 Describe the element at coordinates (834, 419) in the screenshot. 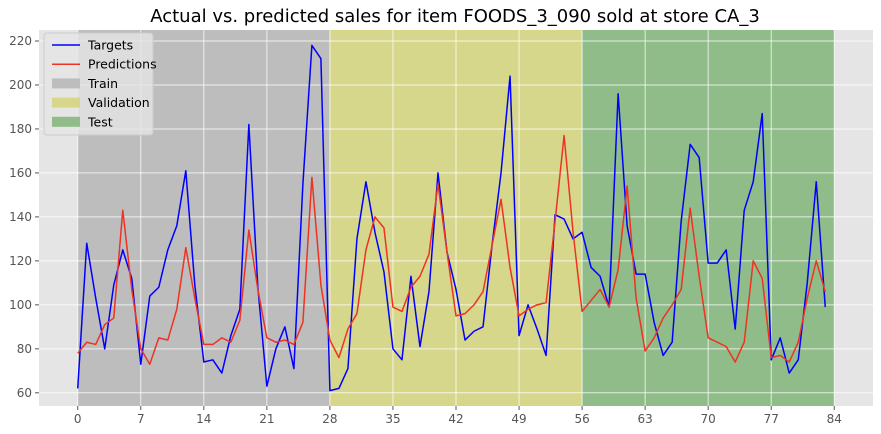

I see `x-tick-label: 84` at that location.